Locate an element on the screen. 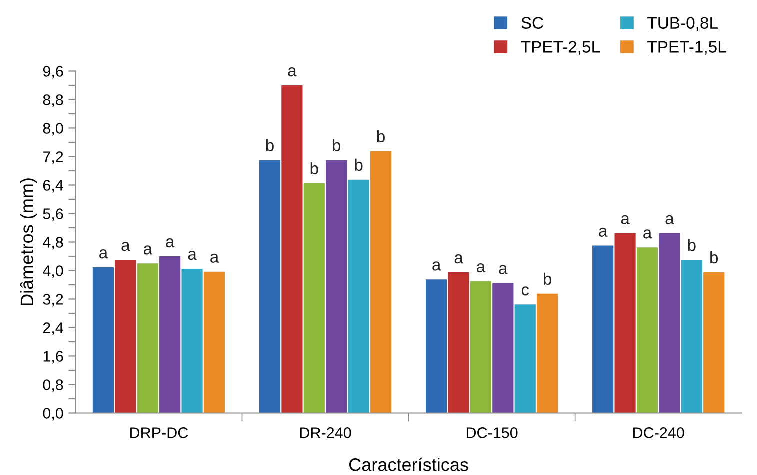  y-tick-label: 9,6 is located at coordinates (53, 72).